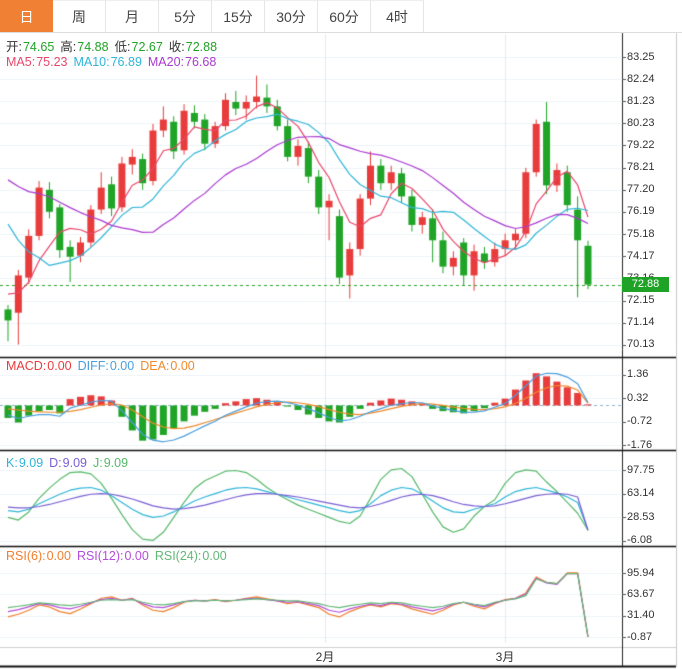  What do you see at coordinates (14, 47) in the screenshot?
I see `indicator-label: 开:` at bounding box center [14, 47].